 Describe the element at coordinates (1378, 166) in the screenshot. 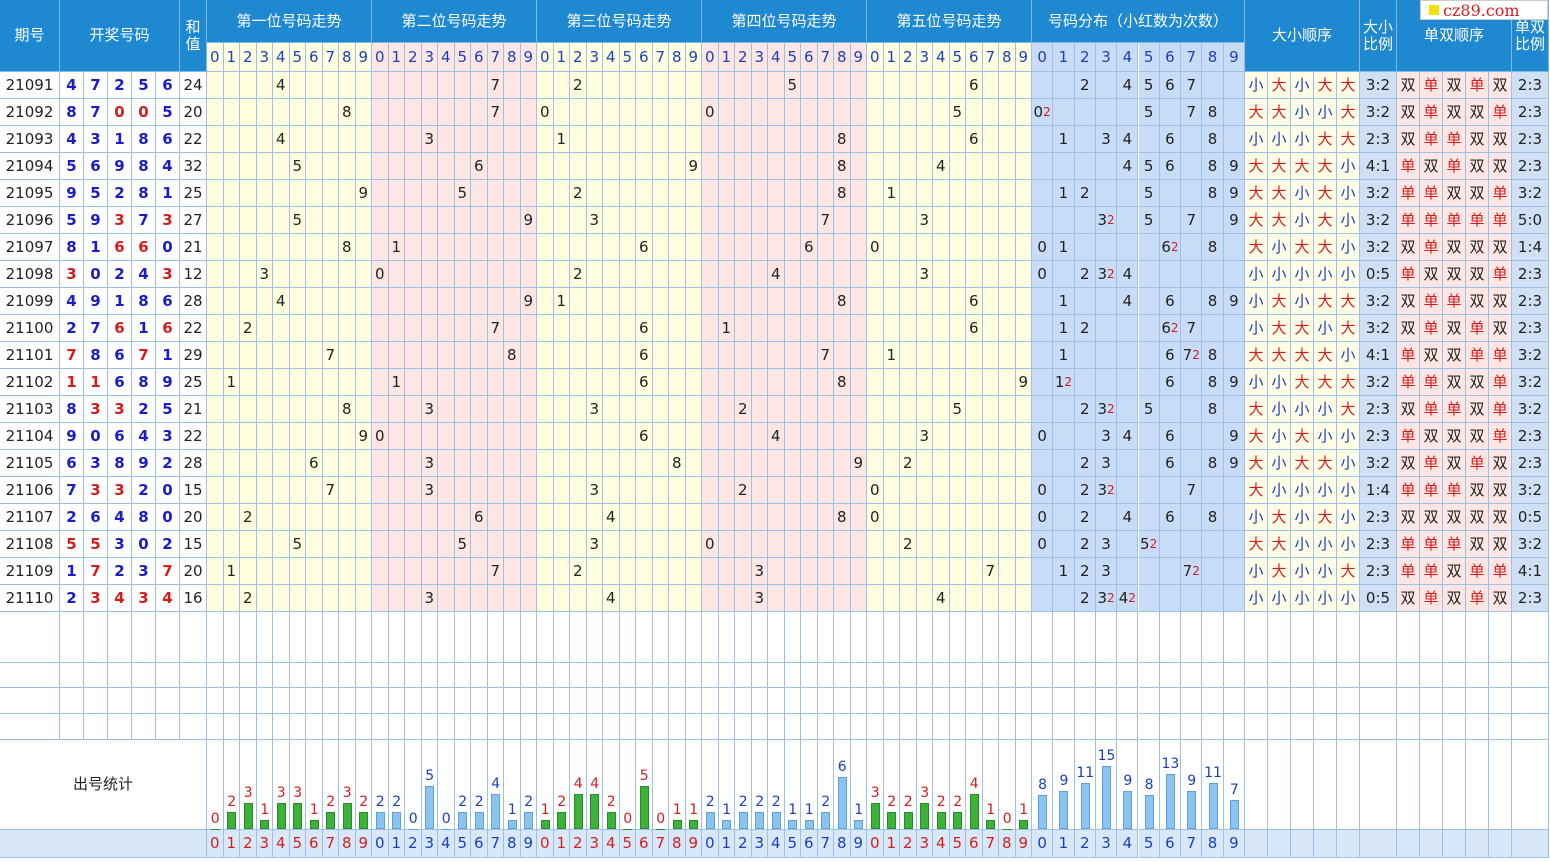

I see `size-ratio: 4:1` at that location.